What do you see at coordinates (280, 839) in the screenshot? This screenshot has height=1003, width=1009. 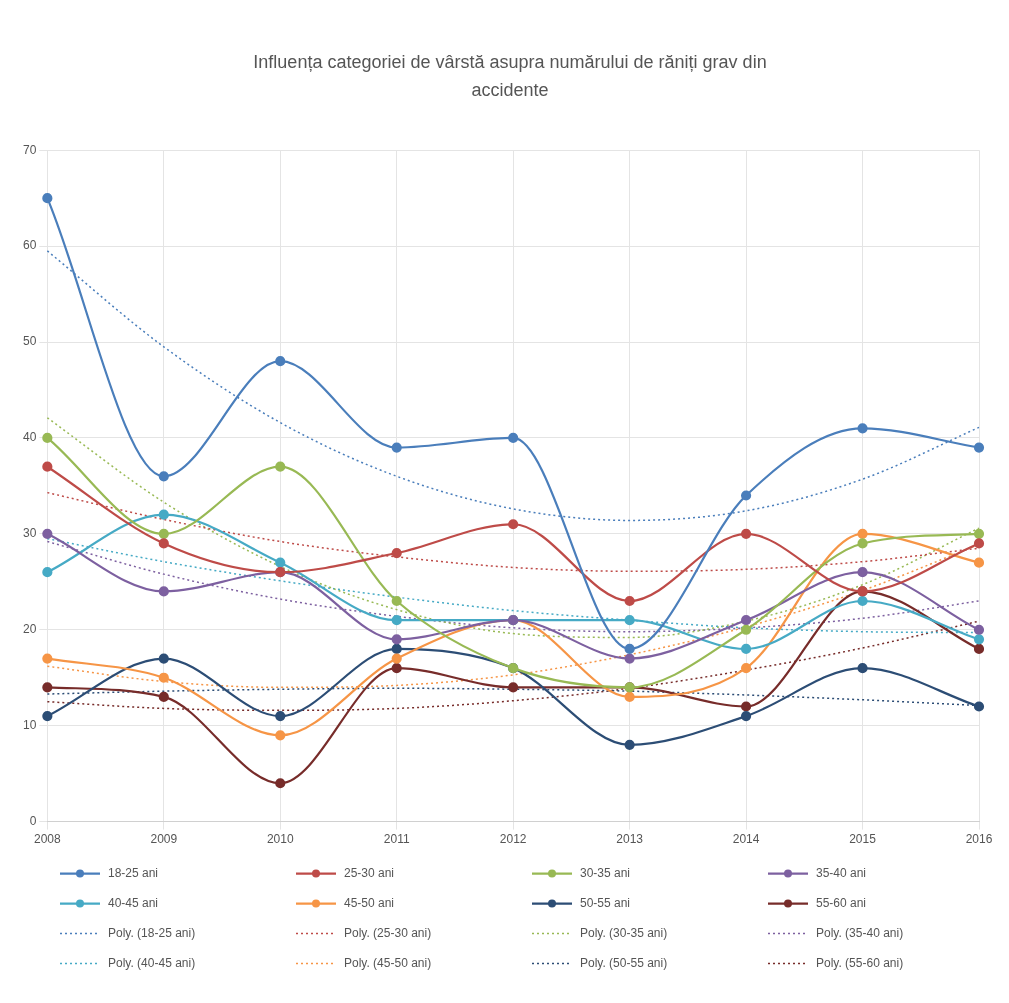 I see `x-tick-label: 2010` at bounding box center [280, 839].